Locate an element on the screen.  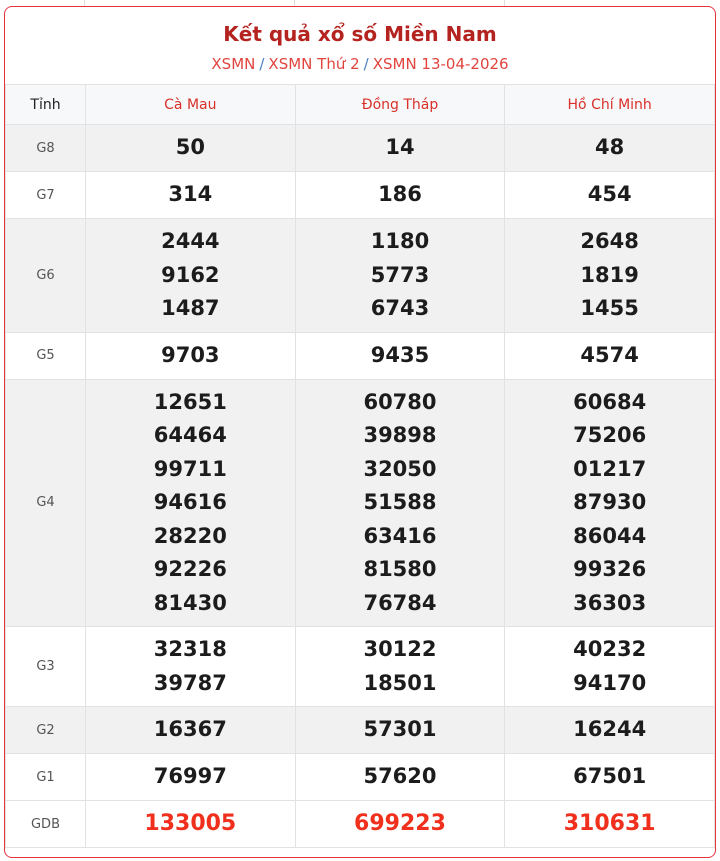
prize-number: 4574 is located at coordinates (609, 354).